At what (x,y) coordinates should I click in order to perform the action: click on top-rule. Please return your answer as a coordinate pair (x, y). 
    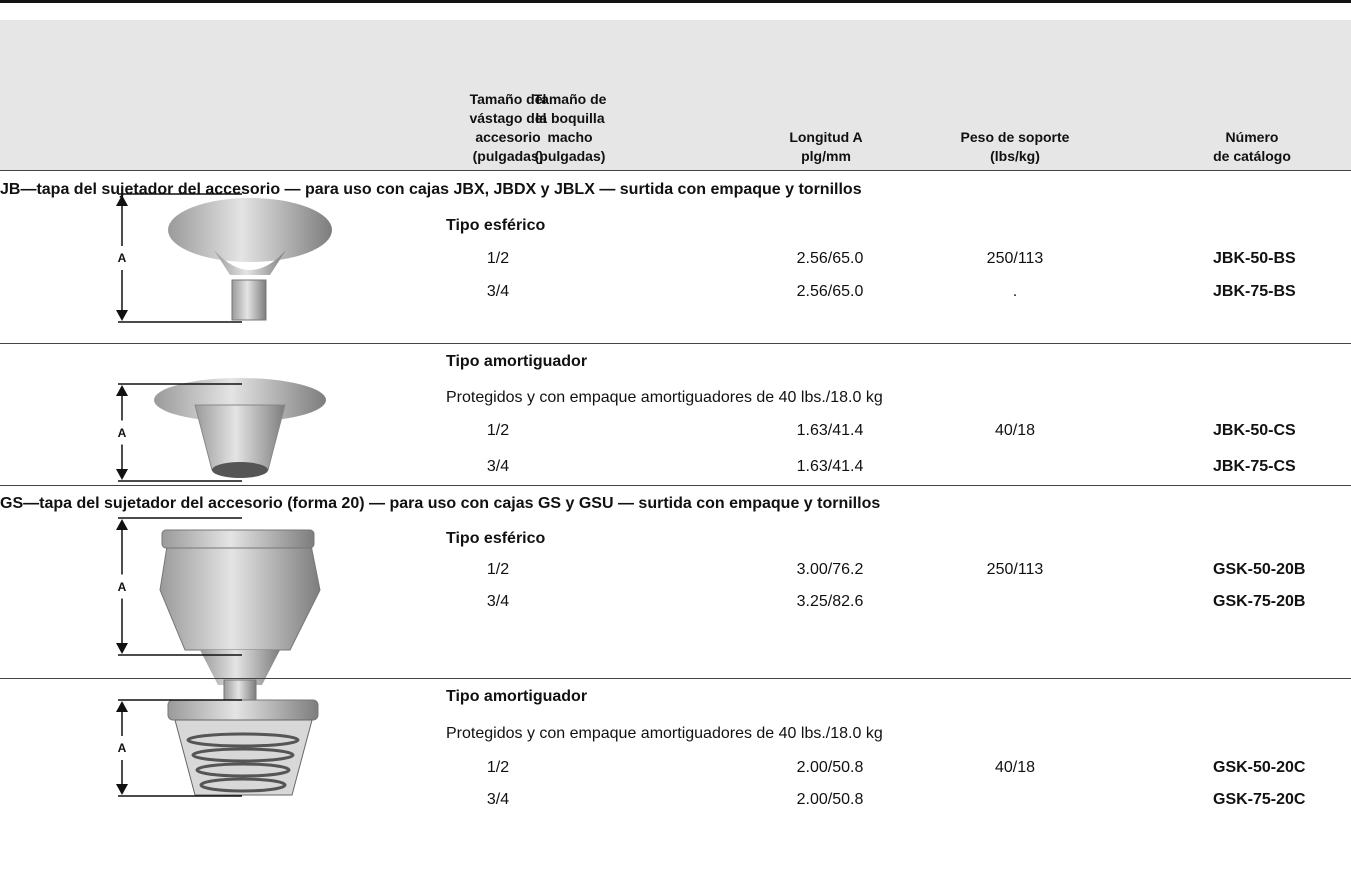
    Looking at the image, I should click on (675, 1).